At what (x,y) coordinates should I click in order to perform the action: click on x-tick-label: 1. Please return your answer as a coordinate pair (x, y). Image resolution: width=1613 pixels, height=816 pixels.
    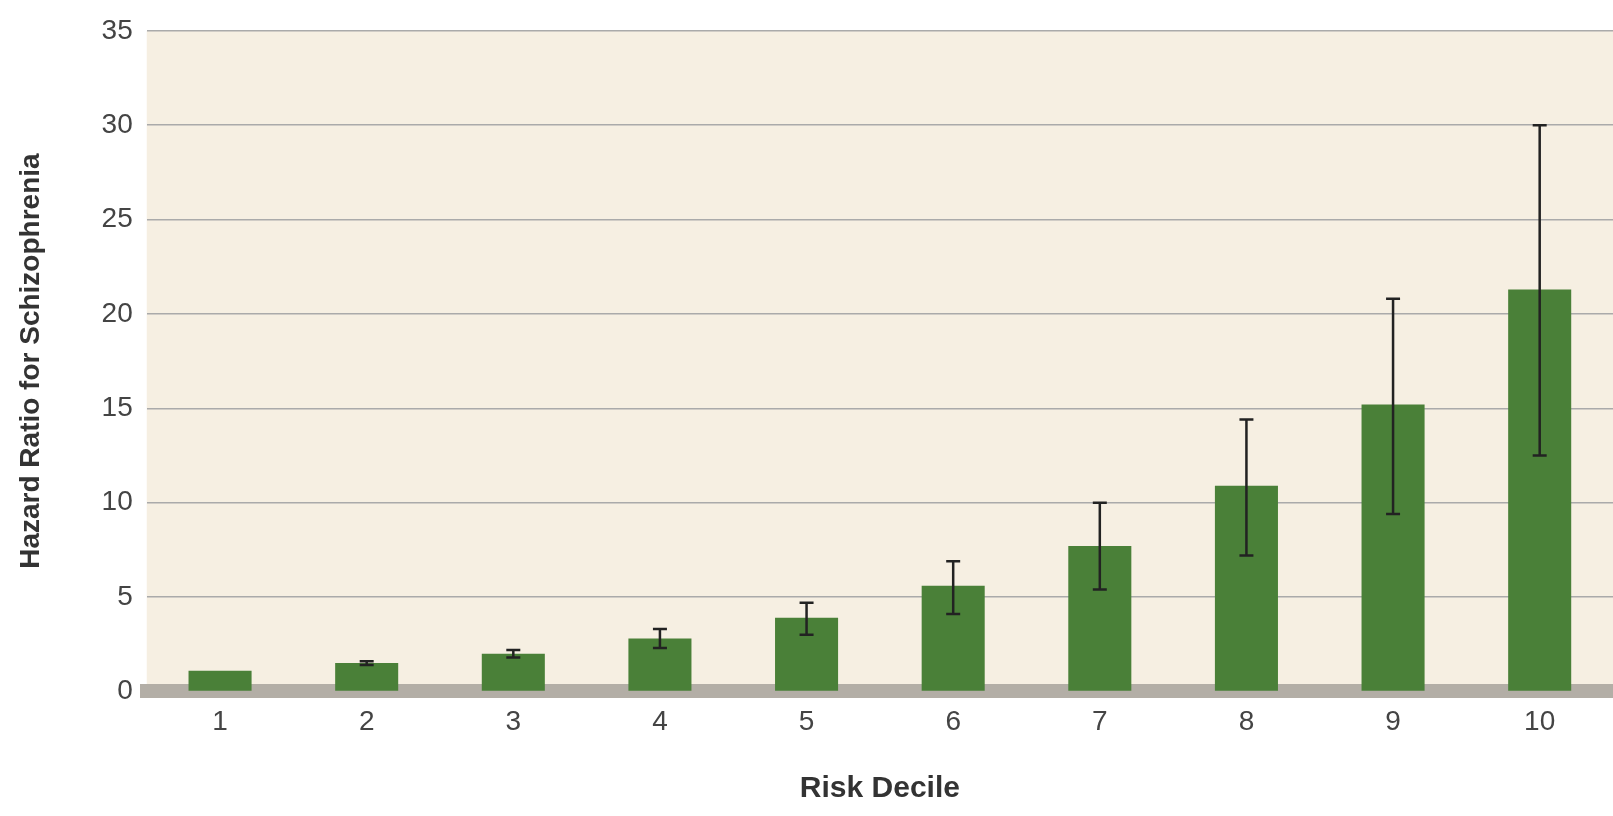
    Looking at the image, I should click on (220, 720).